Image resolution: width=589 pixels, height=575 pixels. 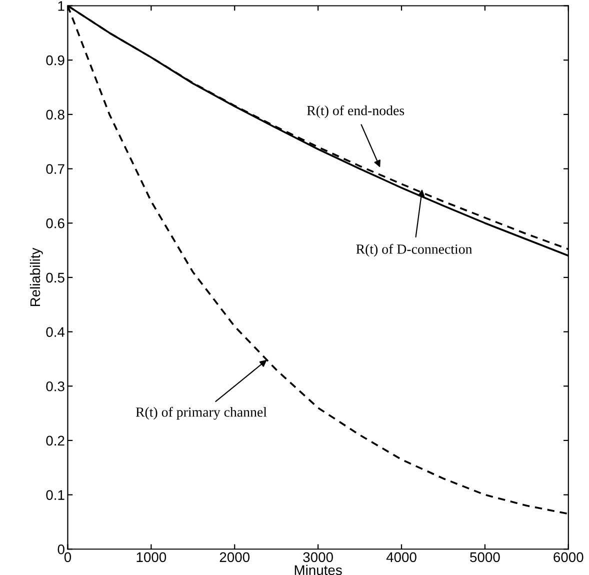 I want to click on y-tick-label: 0.8, so click(x=55, y=115).